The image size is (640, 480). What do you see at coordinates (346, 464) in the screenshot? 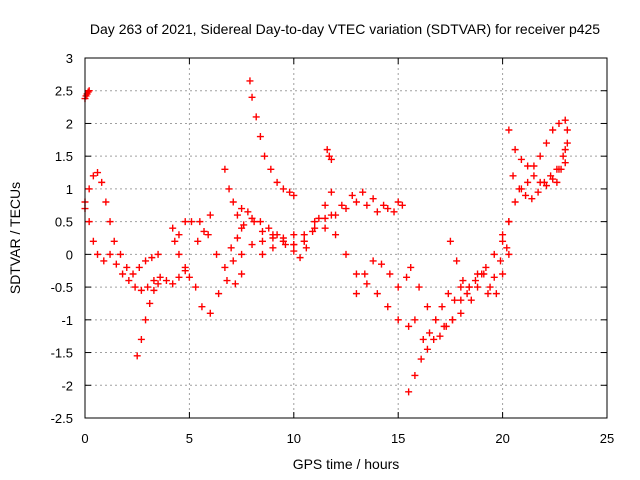
I see `x-axis-label: GPS time / hours` at bounding box center [346, 464].